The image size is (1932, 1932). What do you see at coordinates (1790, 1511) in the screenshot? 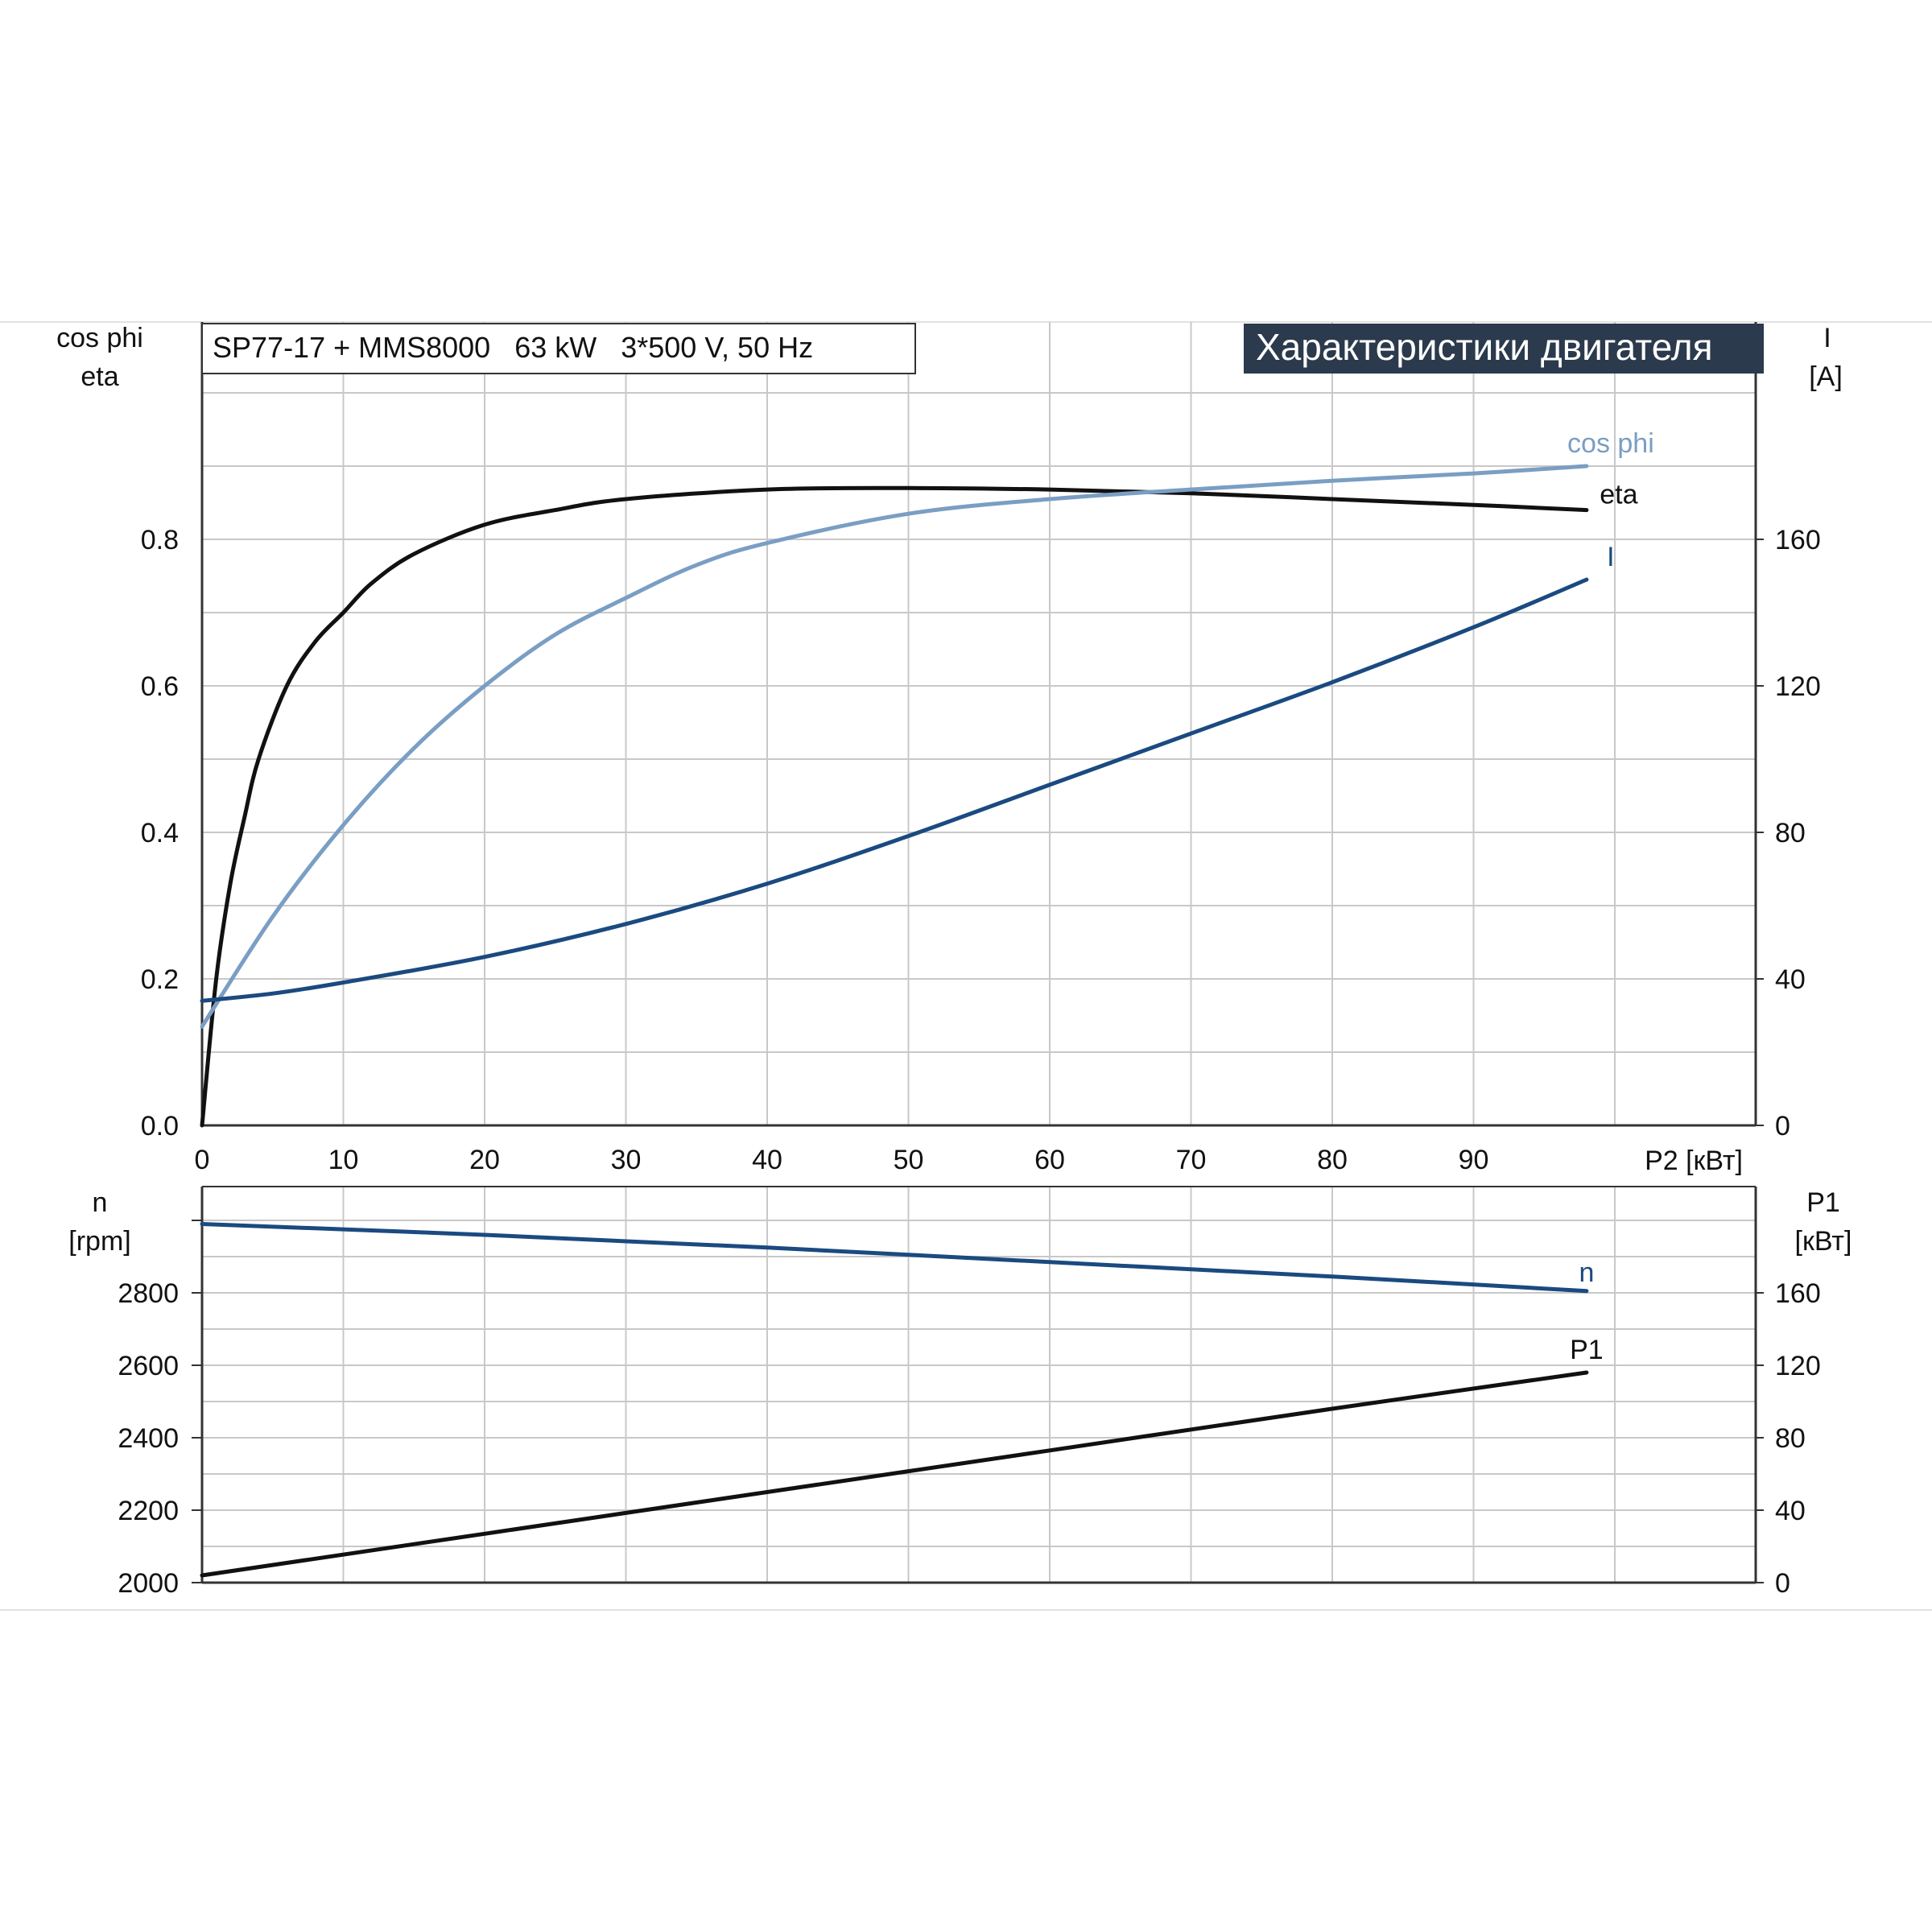
I see `lower-right-tick-label: 40` at bounding box center [1790, 1511].